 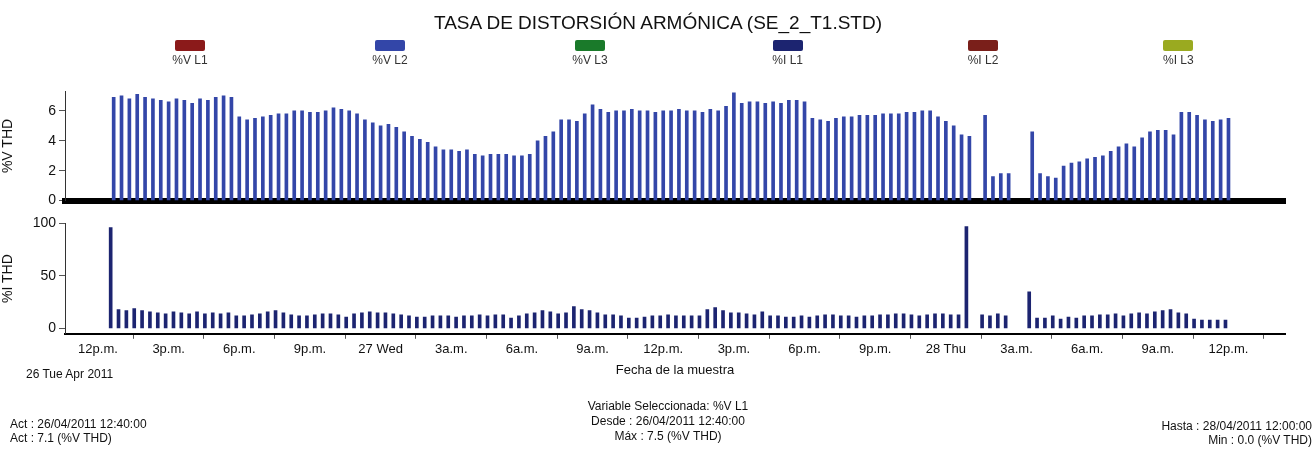 I want to click on x-tick-label: 3p.m., so click(x=734, y=349).